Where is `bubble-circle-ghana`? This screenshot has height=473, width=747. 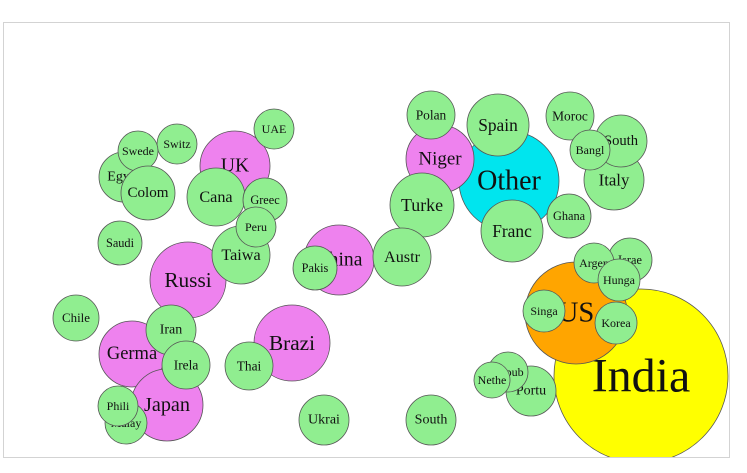 bubble-circle-ghana is located at coordinates (569, 216).